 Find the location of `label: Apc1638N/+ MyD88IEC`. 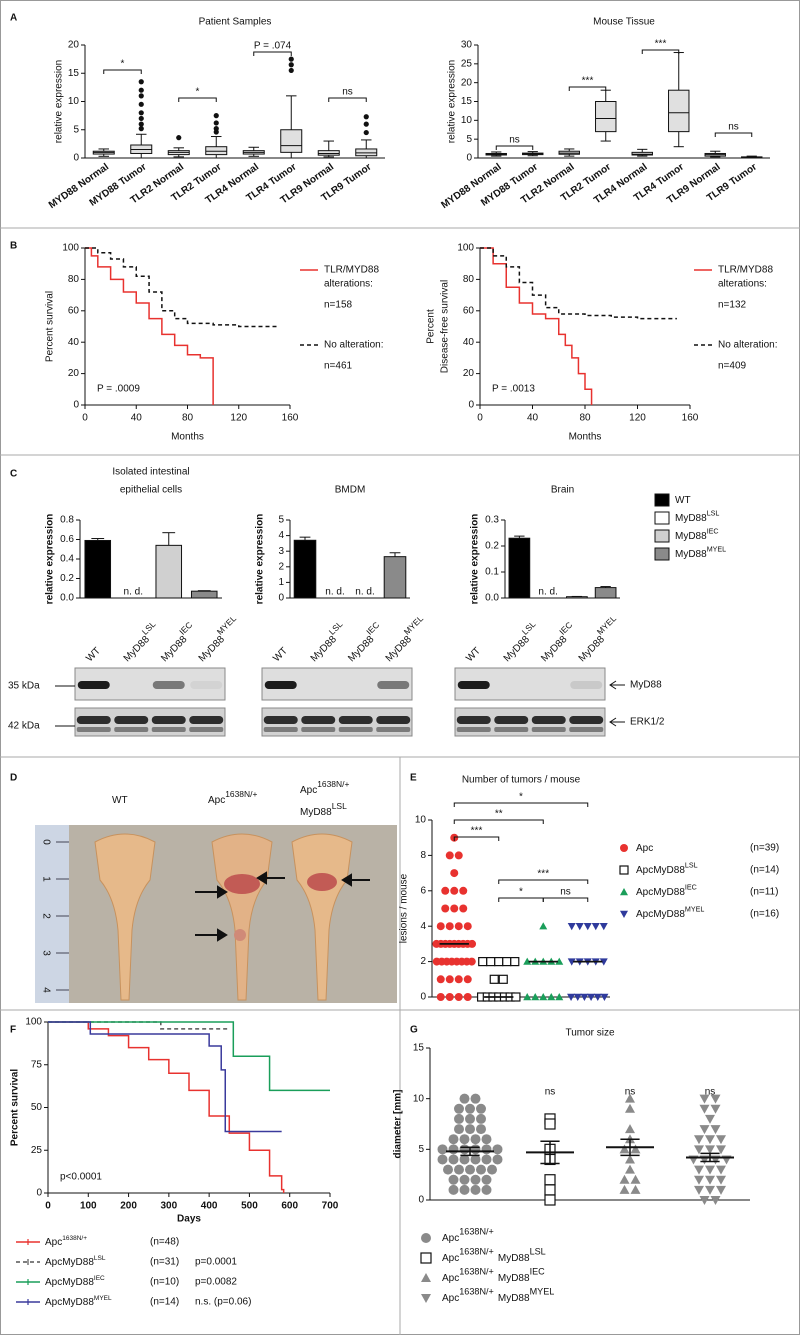

label: Apc1638N/+ MyD88IEC is located at coordinates (493, 1275).